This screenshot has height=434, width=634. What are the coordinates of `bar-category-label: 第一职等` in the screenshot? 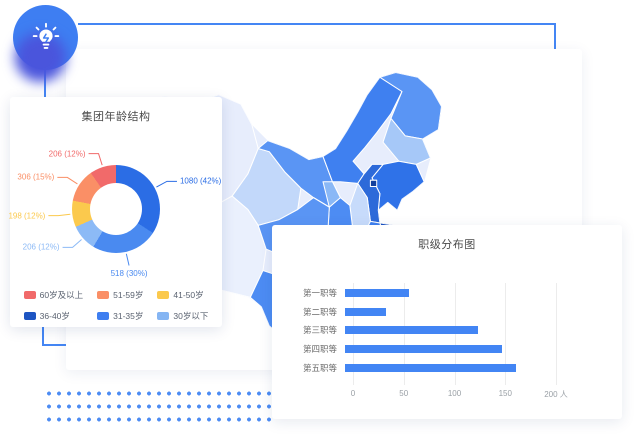 It's located at (319, 293).